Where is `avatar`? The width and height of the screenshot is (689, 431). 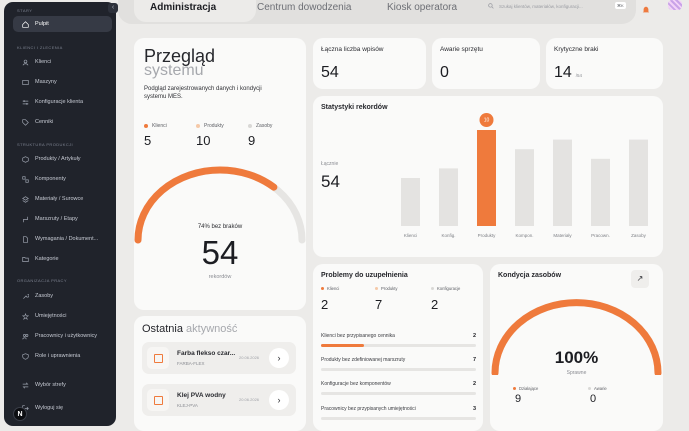 avatar is located at coordinates (675, 5).